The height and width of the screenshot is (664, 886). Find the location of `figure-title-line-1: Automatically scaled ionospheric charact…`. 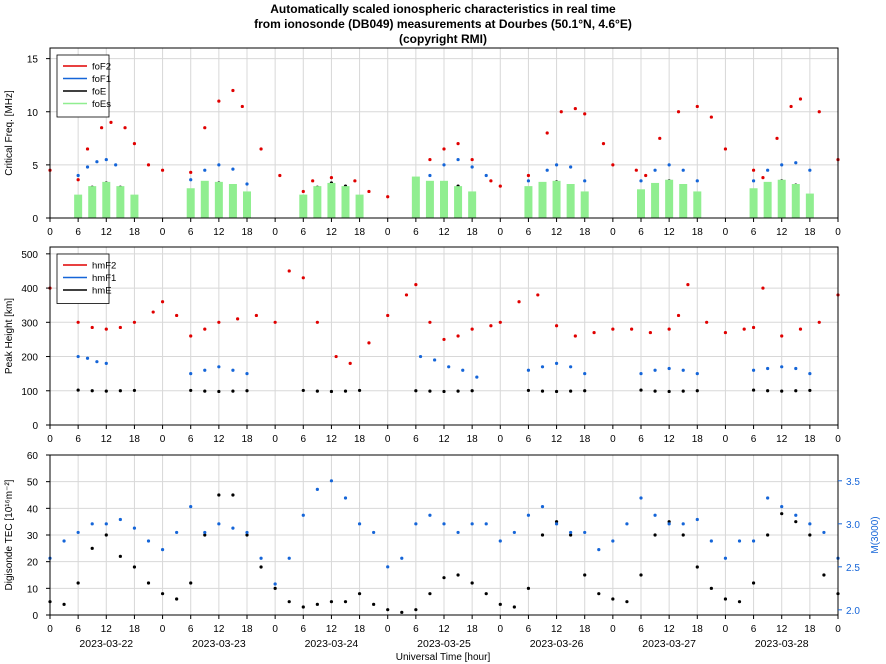

figure-title-line-1: Automatically scaled ionospheric charact… is located at coordinates (443, 9).